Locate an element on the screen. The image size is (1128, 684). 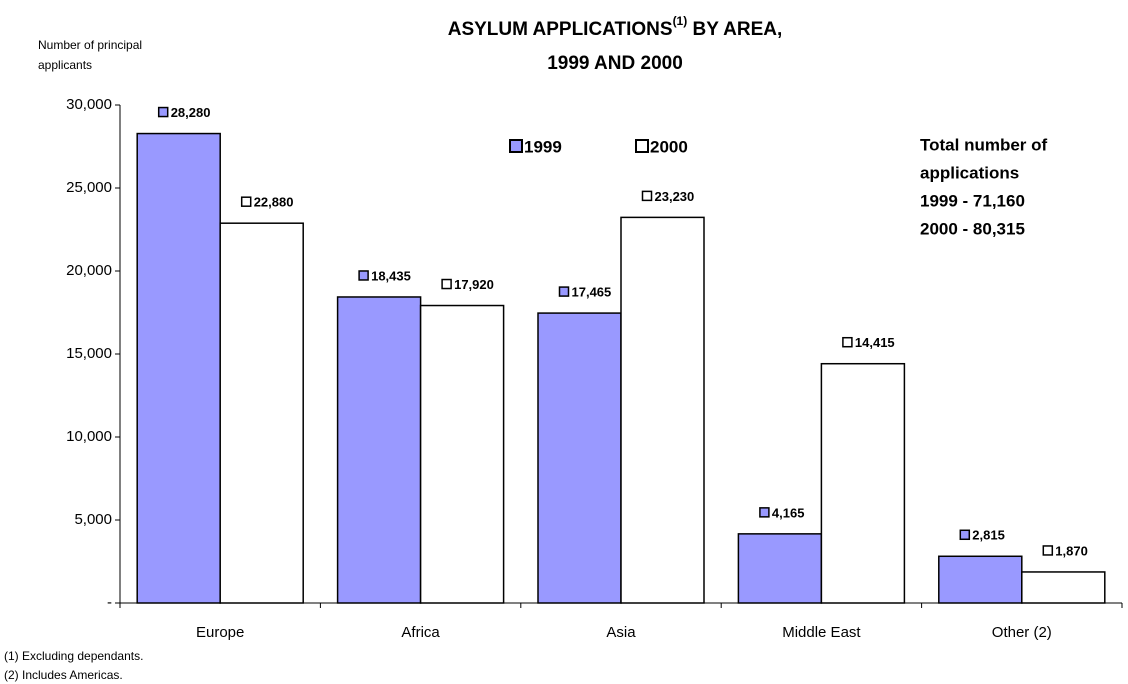
value-label: 18,435 is located at coordinates (391, 275).